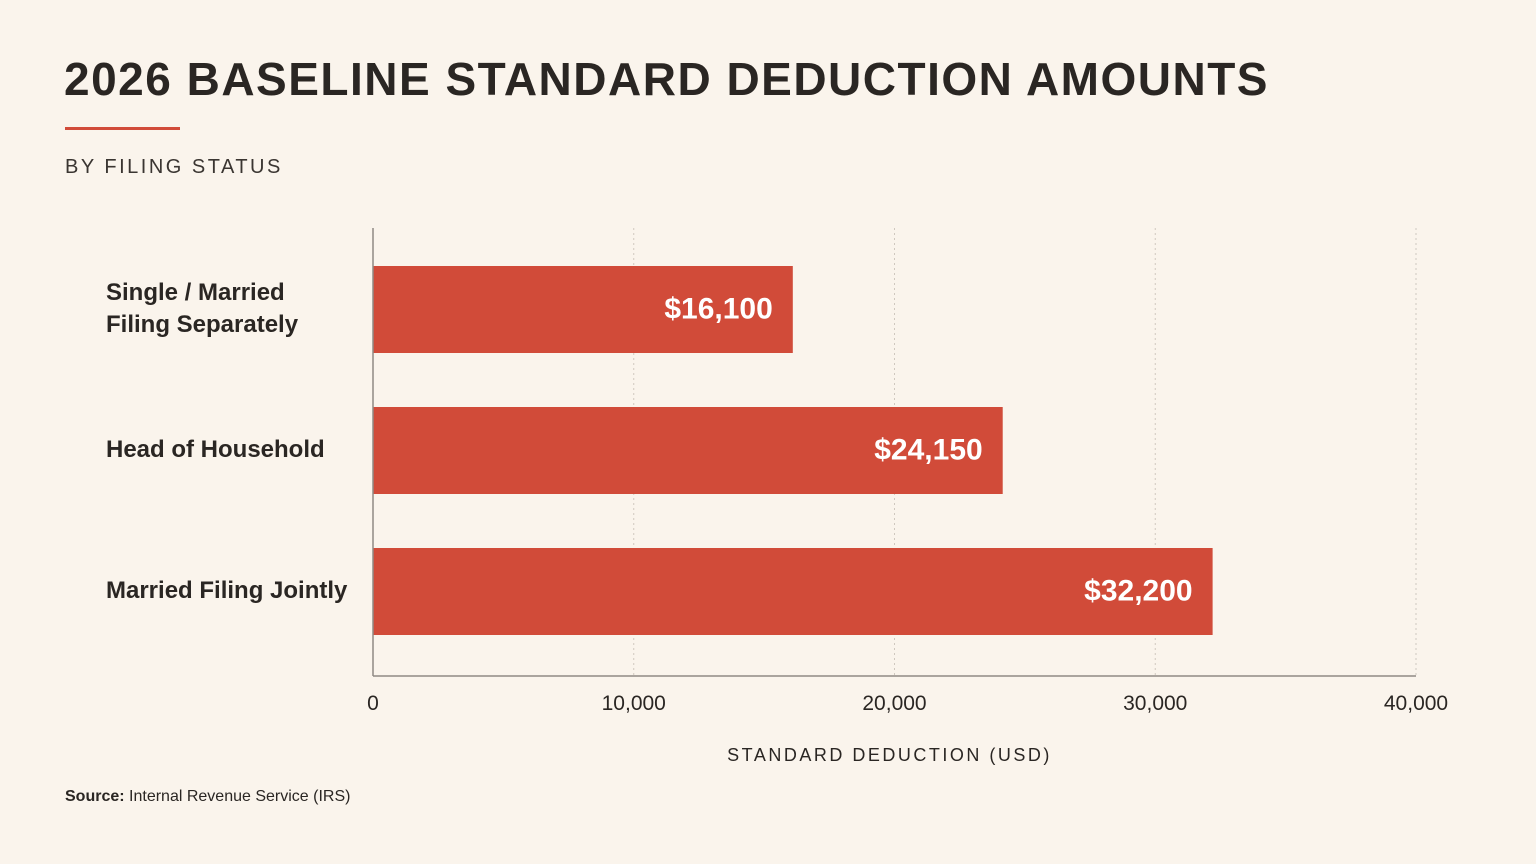  Describe the element at coordinates (174, 167) in the screenshot. I see `chart-subtitle: BY FILING STATUS` at that location.